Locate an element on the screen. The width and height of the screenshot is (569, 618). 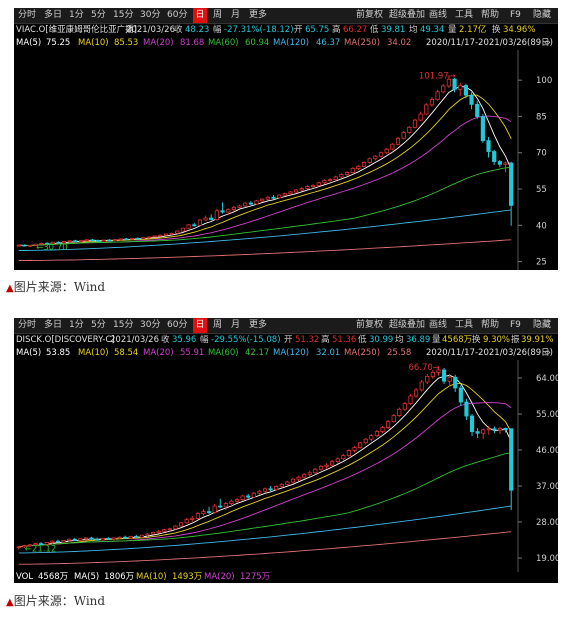
turnover-value: 34.96% is located at coordinates (519, 30).